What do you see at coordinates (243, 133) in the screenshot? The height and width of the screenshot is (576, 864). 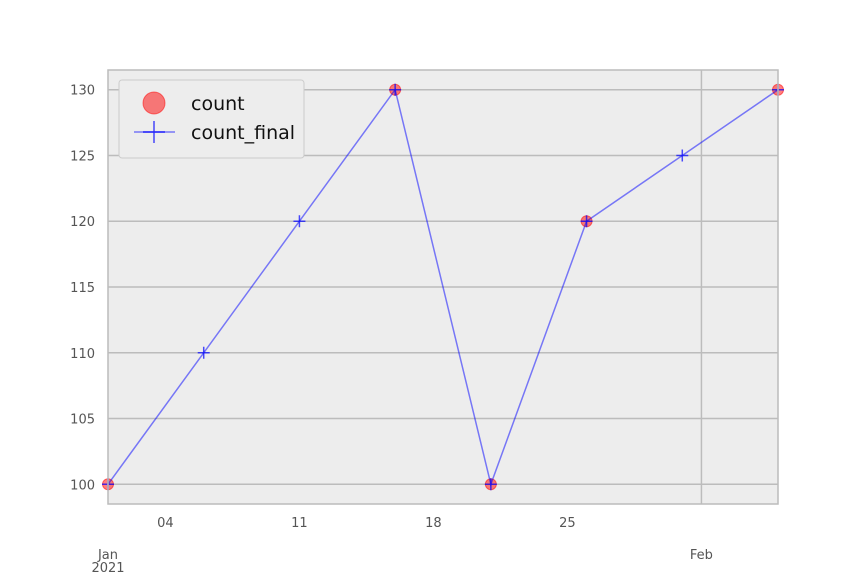 I see `legend-count-final-label: count_final` at bounding box center [243, 133].